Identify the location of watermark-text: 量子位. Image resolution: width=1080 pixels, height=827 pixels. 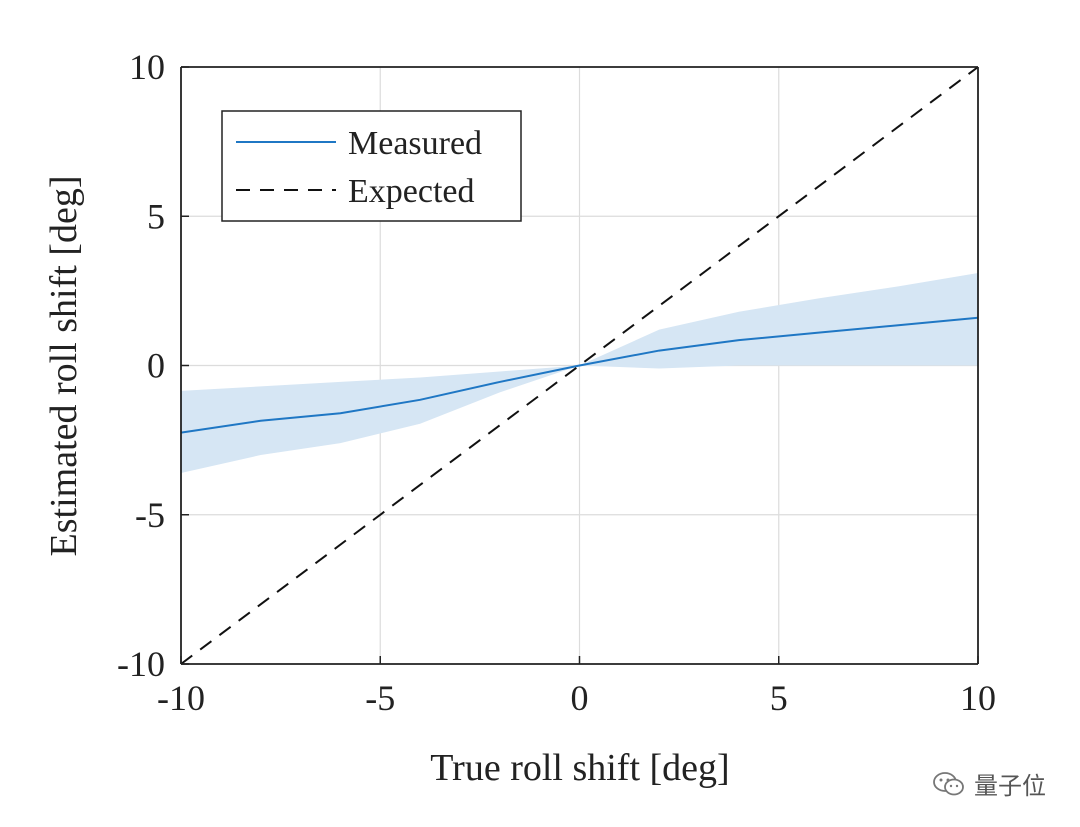
(1010, 786).